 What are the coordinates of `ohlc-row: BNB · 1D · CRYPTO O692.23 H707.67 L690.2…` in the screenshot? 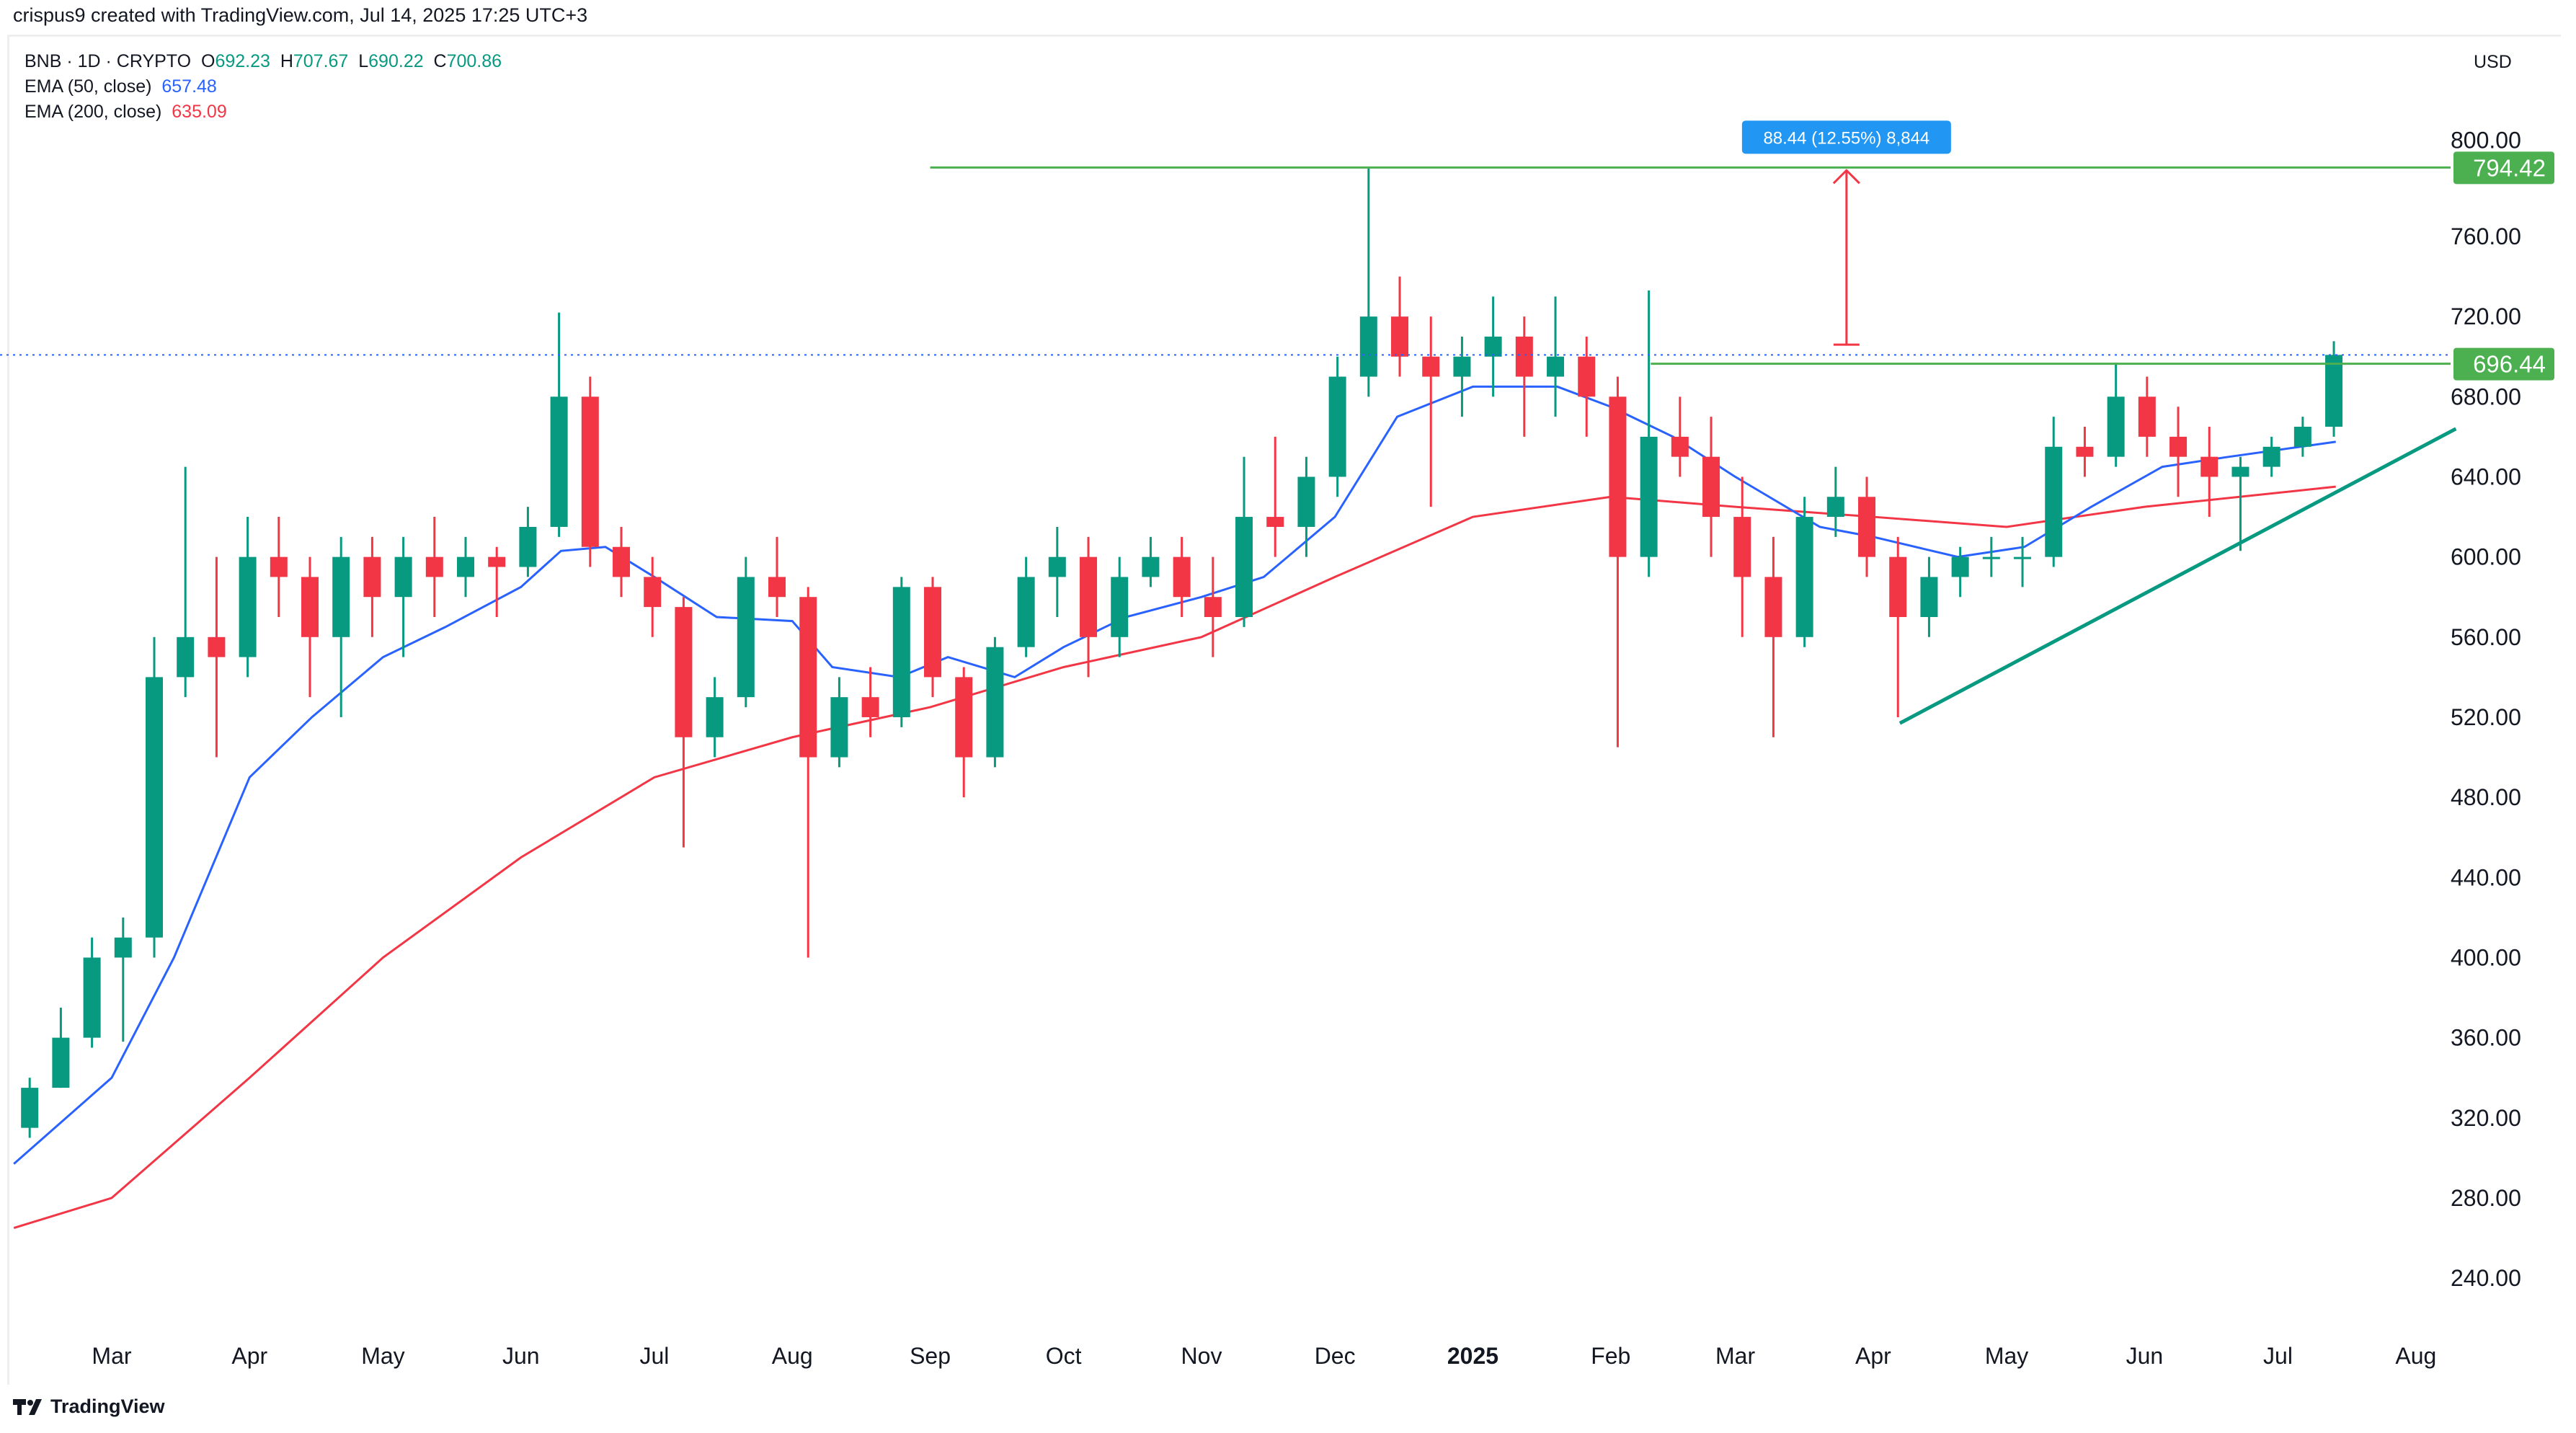 It's located at (263, 61).